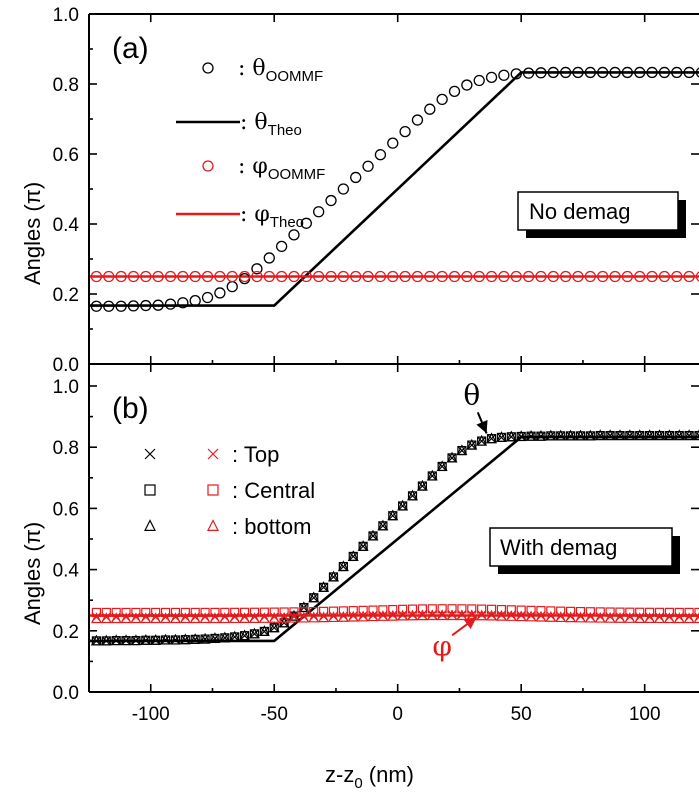 This screenshot has height=800, width=699. I want to click on with-demag-label: With demag, so click(558, 547).